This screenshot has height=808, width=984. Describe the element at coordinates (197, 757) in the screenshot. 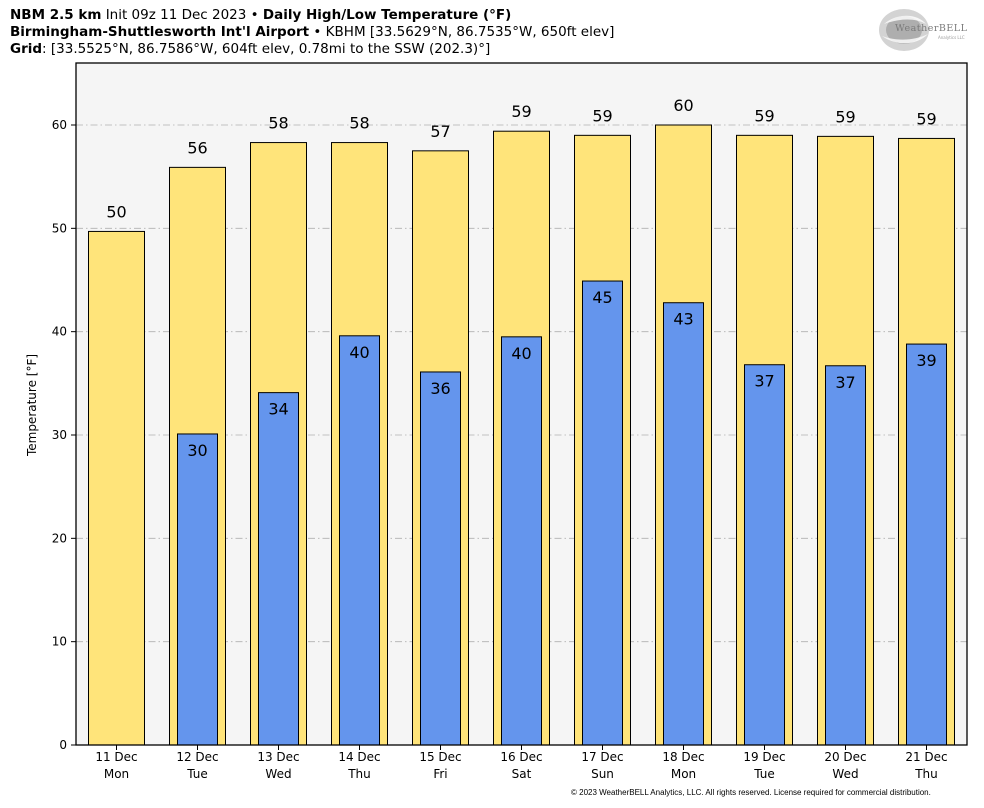

I see `x-tick-date: 12 Dec` at that location.